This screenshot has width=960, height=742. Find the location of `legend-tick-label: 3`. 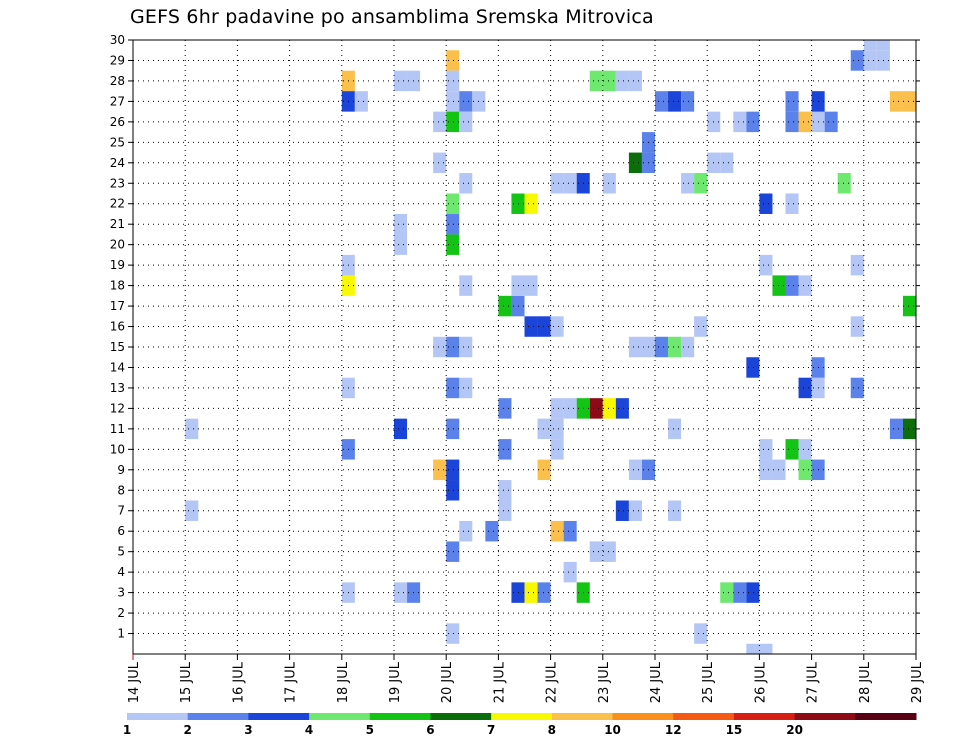

legend-tick-label: 3 is located at coordinates (248, 730).